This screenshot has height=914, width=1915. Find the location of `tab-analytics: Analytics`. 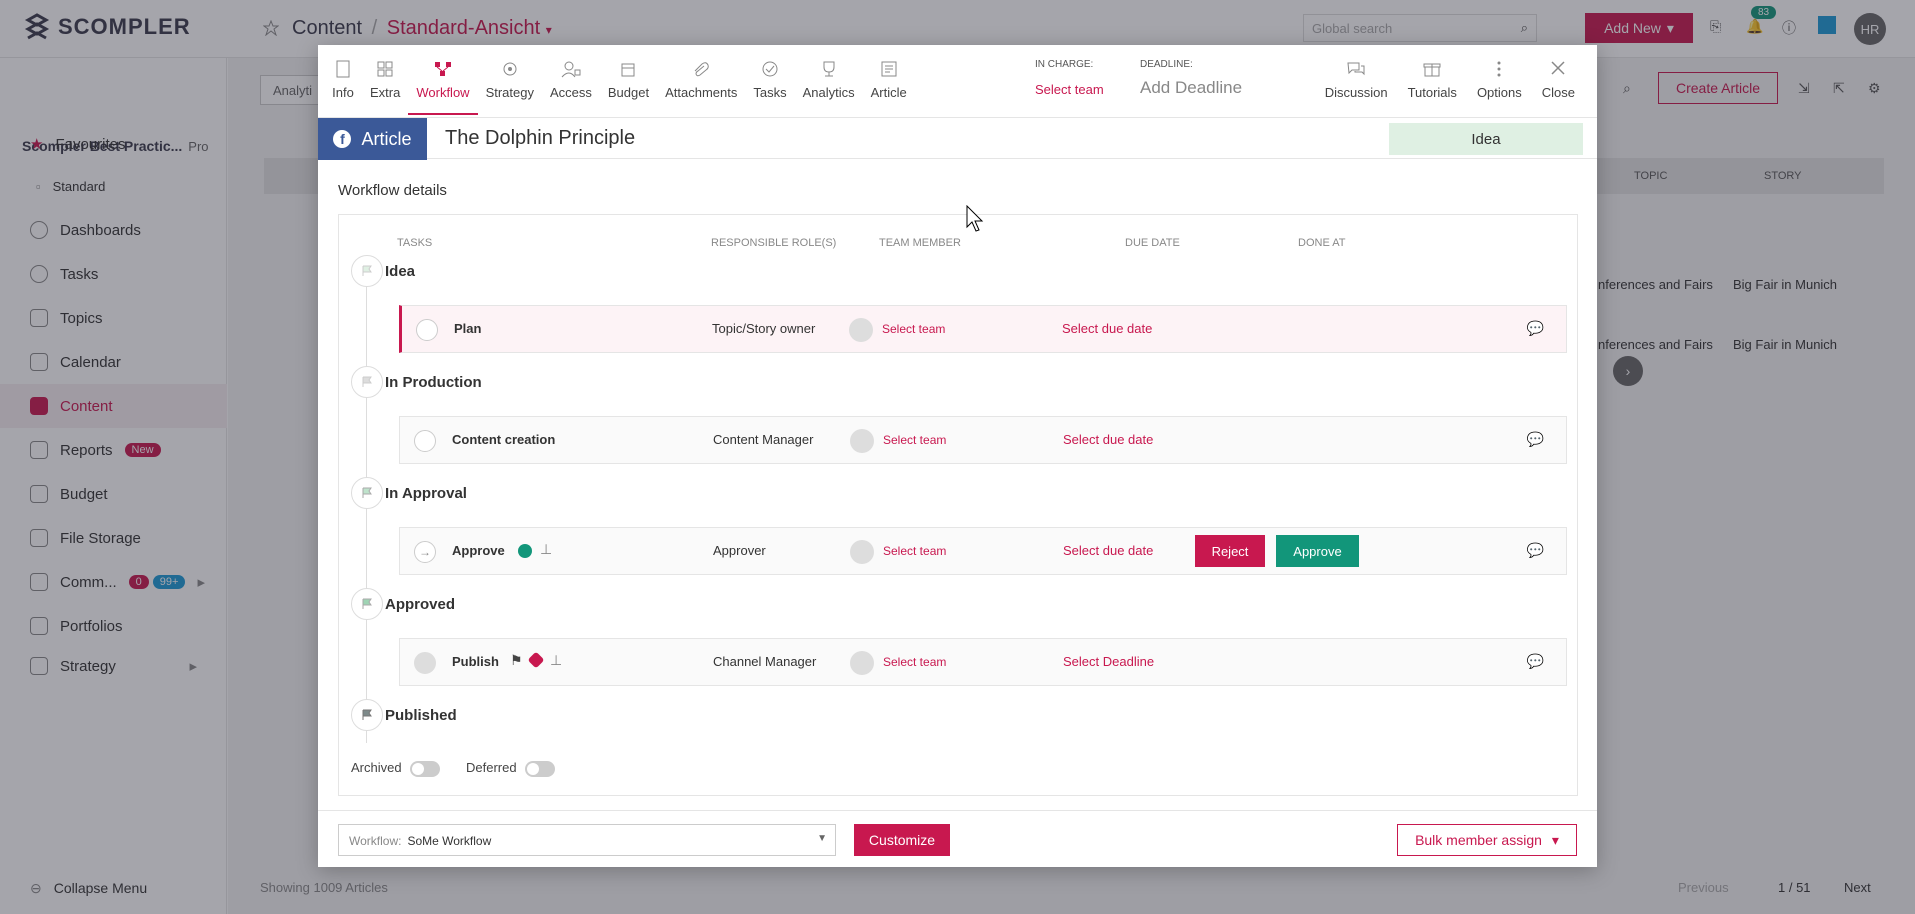

tab-analytics: Analytics is located at coordinates (829, 80).